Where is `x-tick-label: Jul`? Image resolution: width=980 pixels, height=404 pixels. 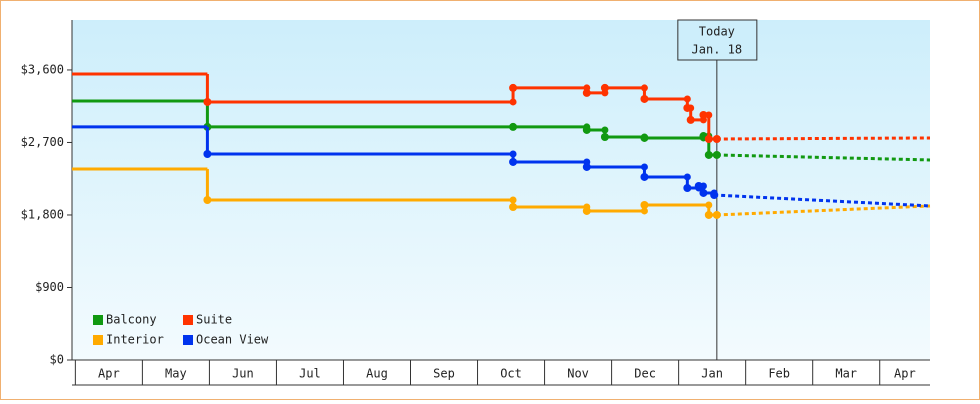
x-tick-label: Jul is located at coordinates (310, 374).